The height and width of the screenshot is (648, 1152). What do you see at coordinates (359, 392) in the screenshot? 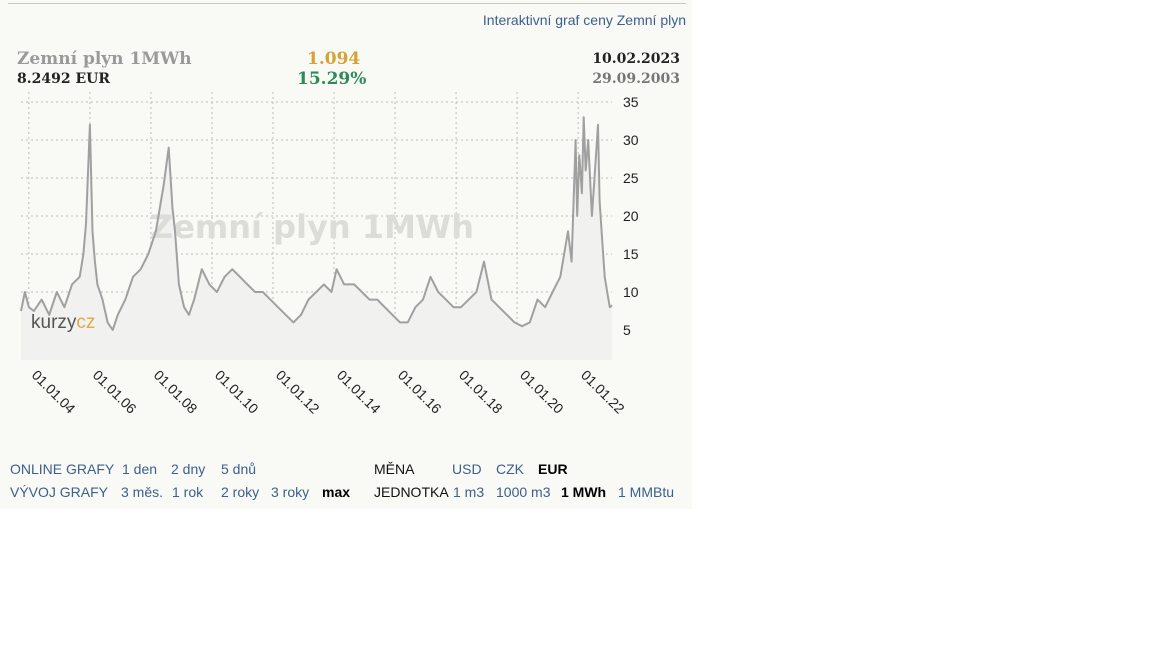
I see `x-tick-label: 01.01.14` at bounding box center [359, 392].